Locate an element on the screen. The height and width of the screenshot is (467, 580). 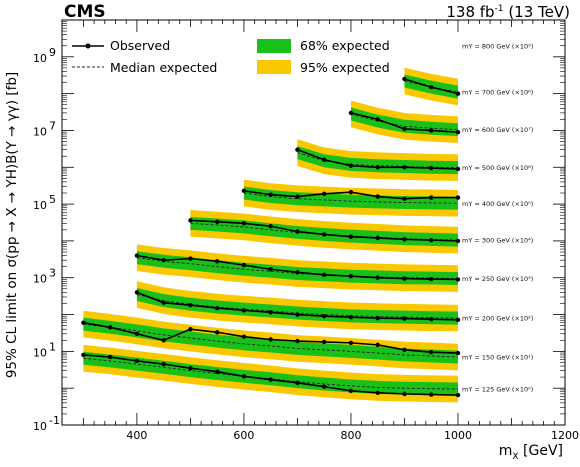
legend-band68-label: 68% expected is located at coordinates (345, 45).